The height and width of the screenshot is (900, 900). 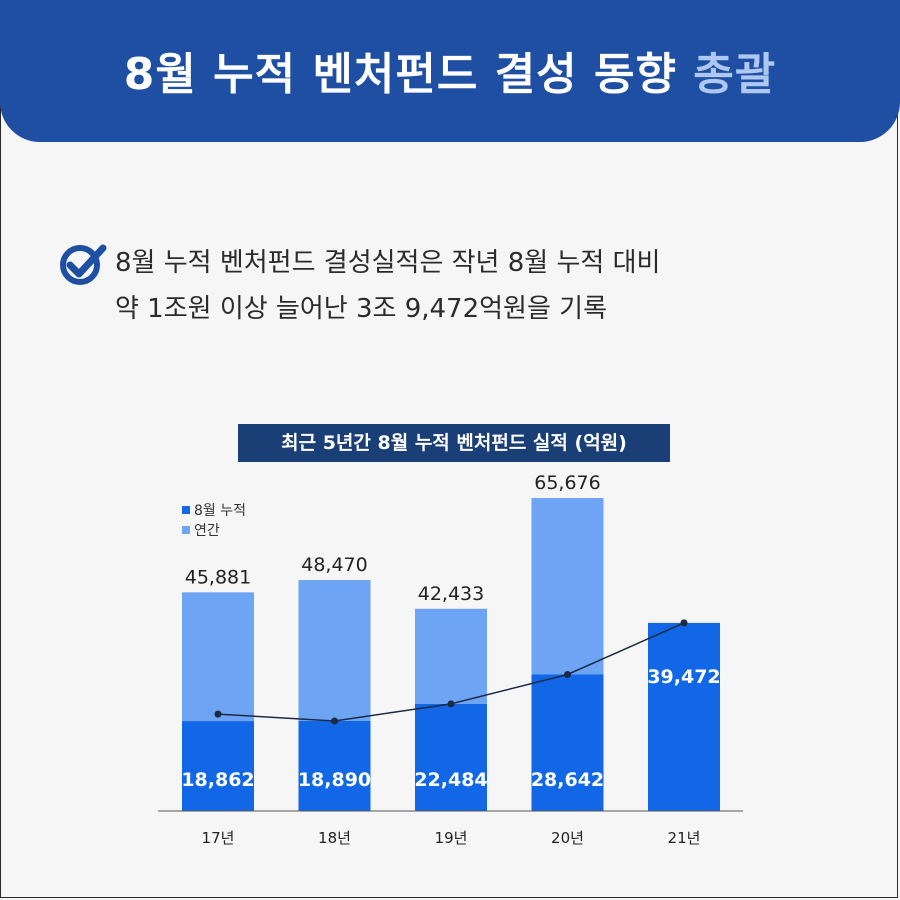 What do you see at coordinates (451, 656) in the screenshot?
I see `bar-annual-19년` at bounding box center [451, 656].